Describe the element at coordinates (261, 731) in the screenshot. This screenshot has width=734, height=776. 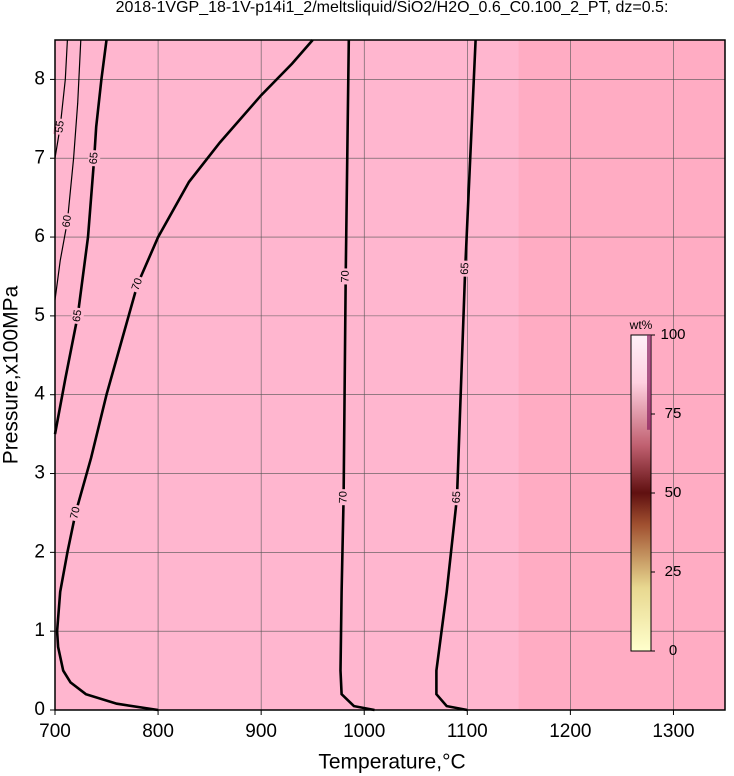
I see `x-tick-label: 900` at that location.